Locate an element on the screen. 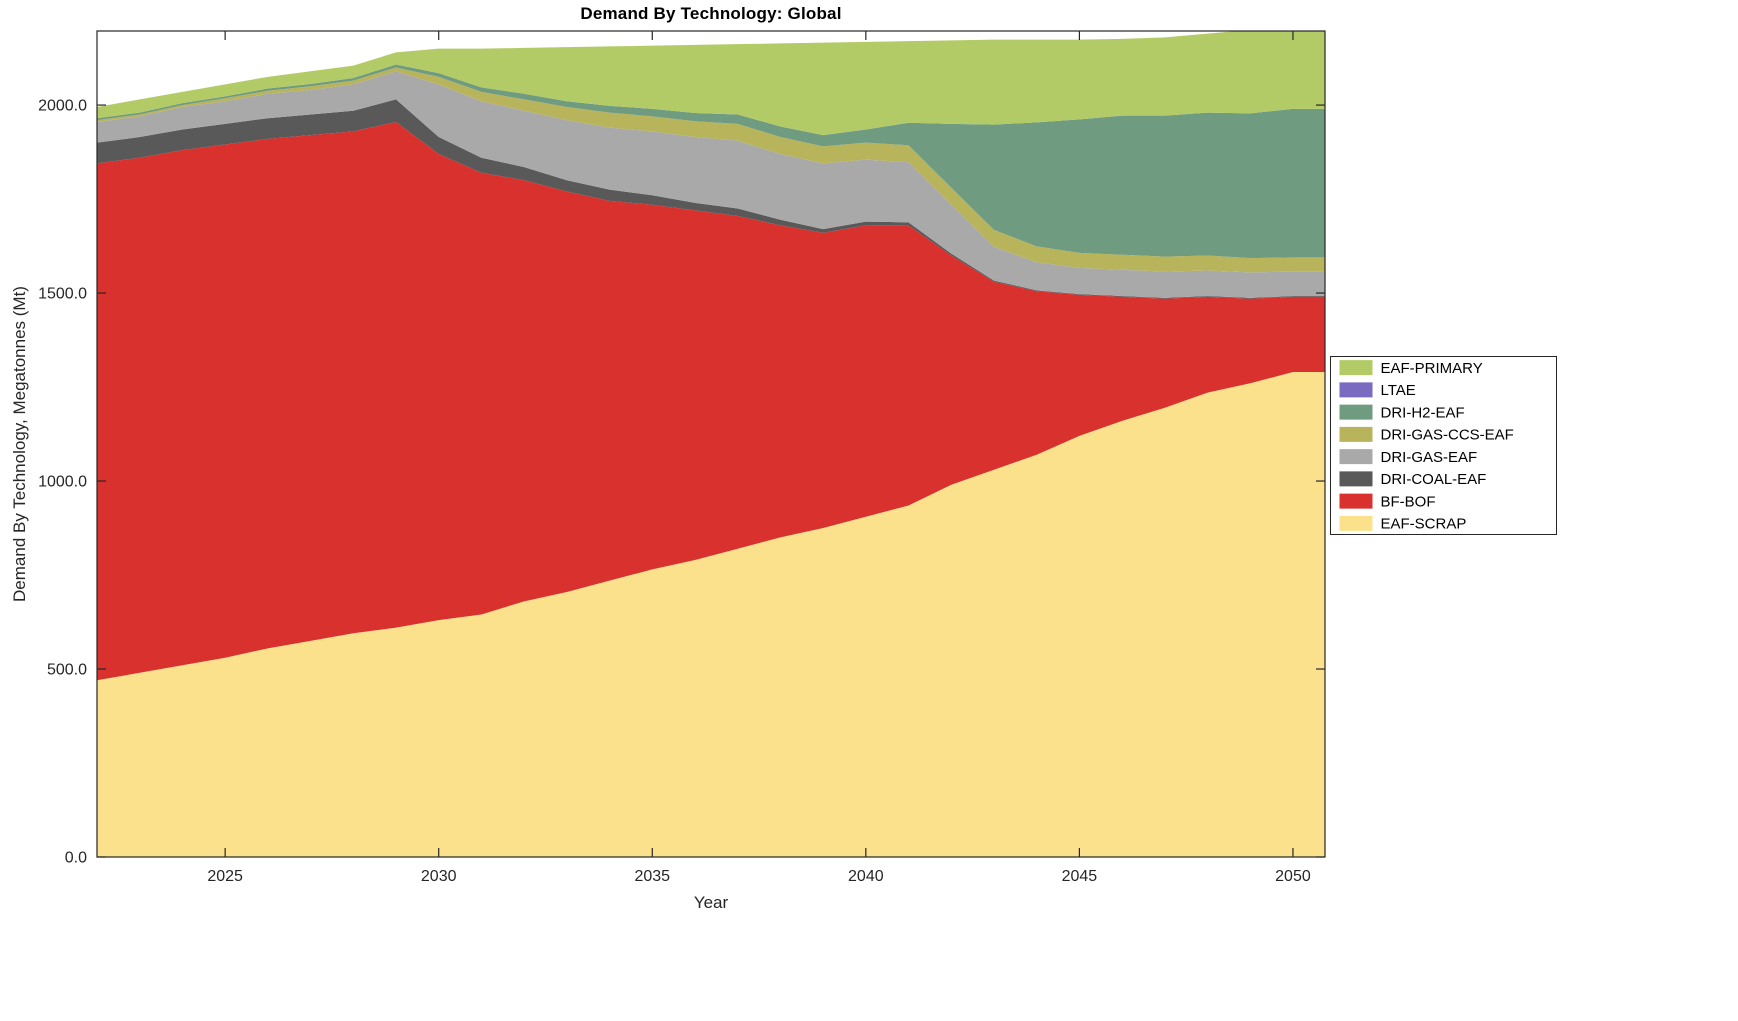  legend-swatch-eaf-scrap is located at coordinates (1356, 523).